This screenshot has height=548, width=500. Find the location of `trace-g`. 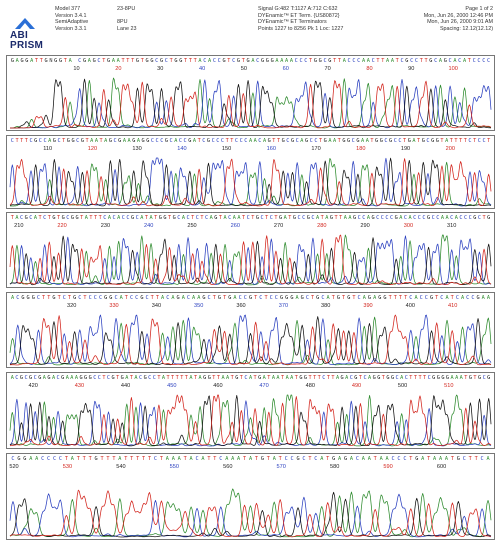

trace-g is located at coordinates (251, 103).